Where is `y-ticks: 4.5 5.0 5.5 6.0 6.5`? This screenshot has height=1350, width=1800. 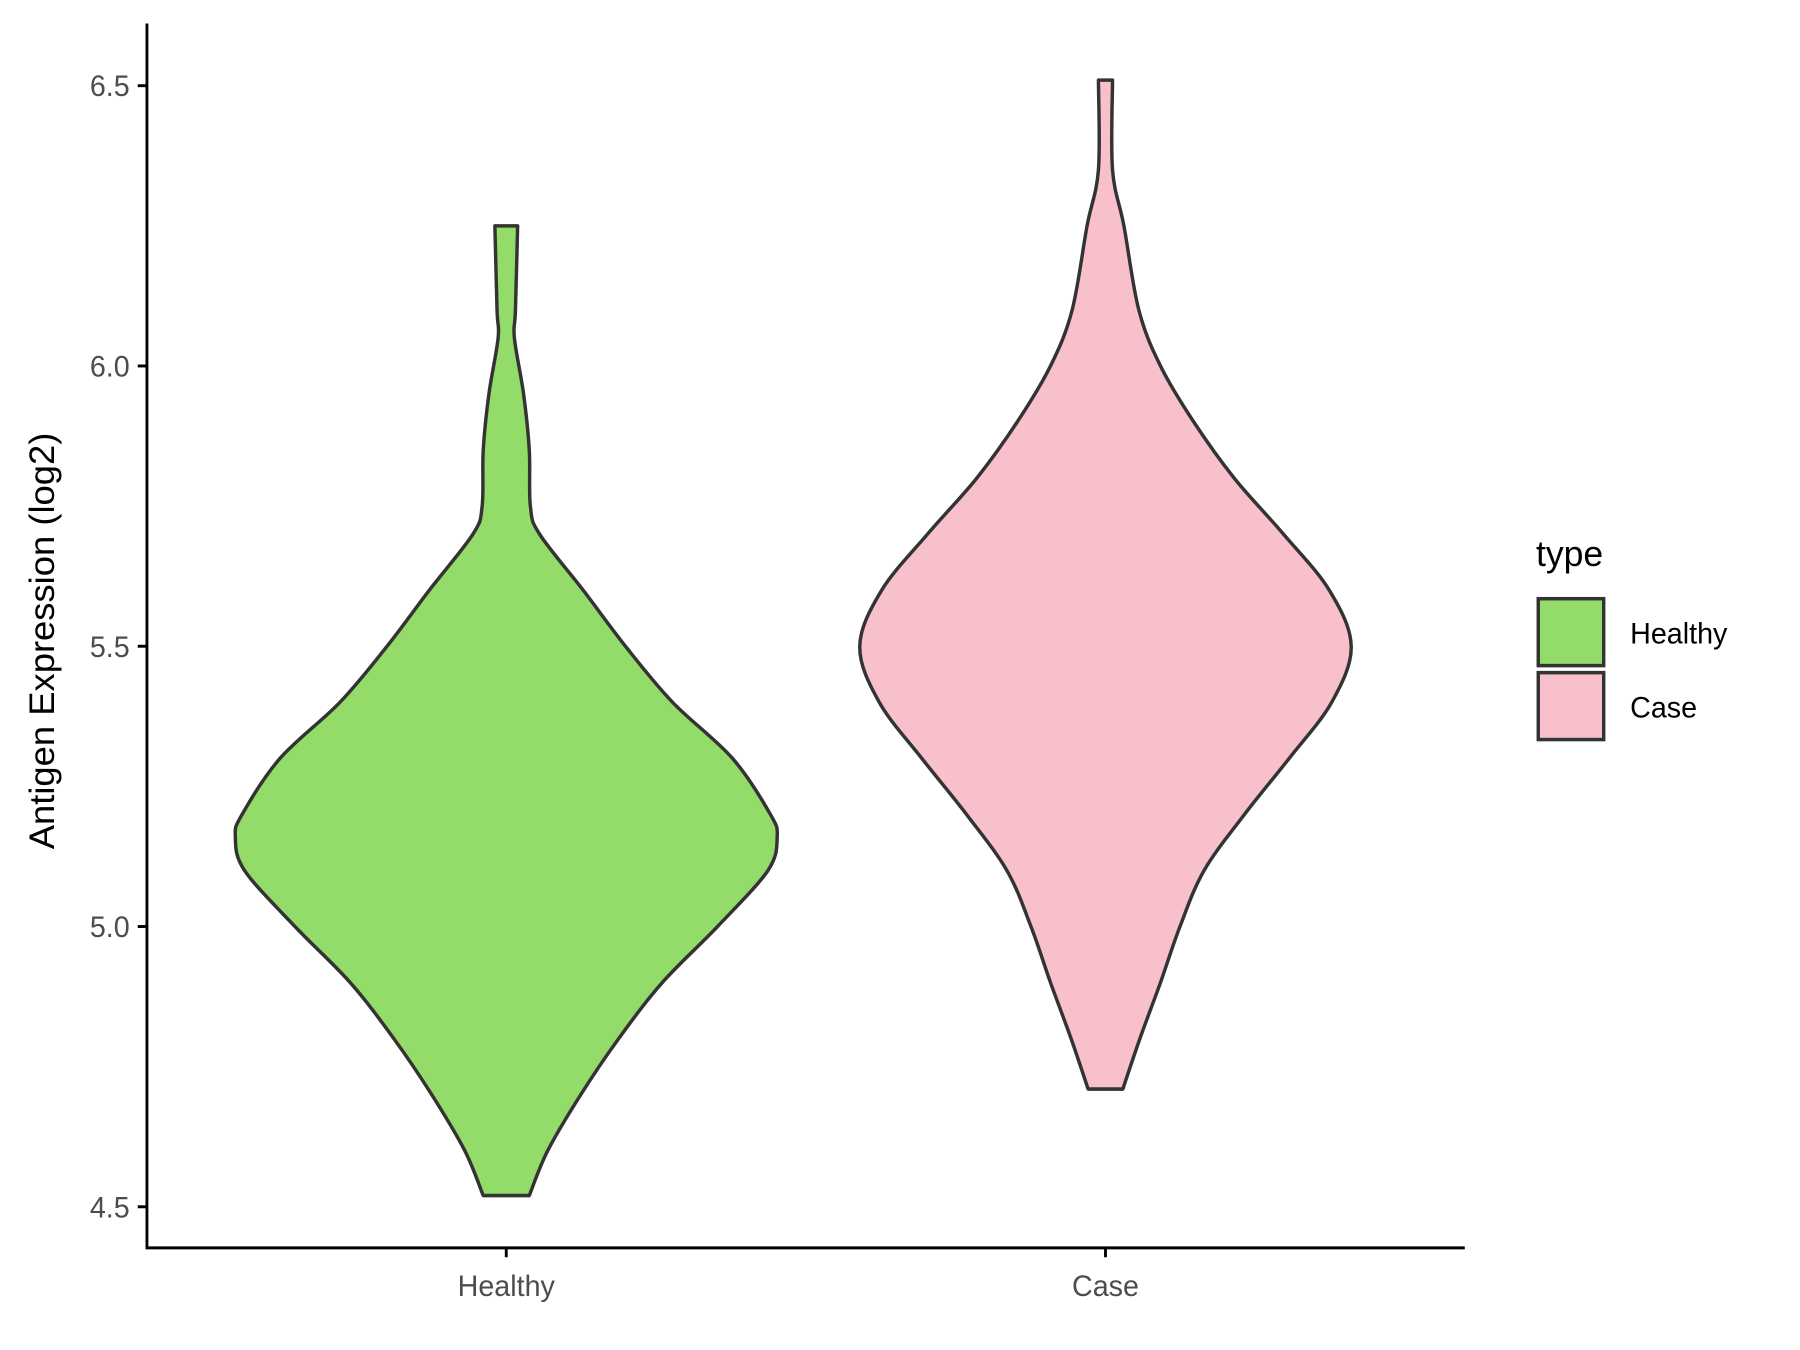
y-ticks: 4.5 5.0 5.5 6.0 6.5 is located at coordinates (118, 647).